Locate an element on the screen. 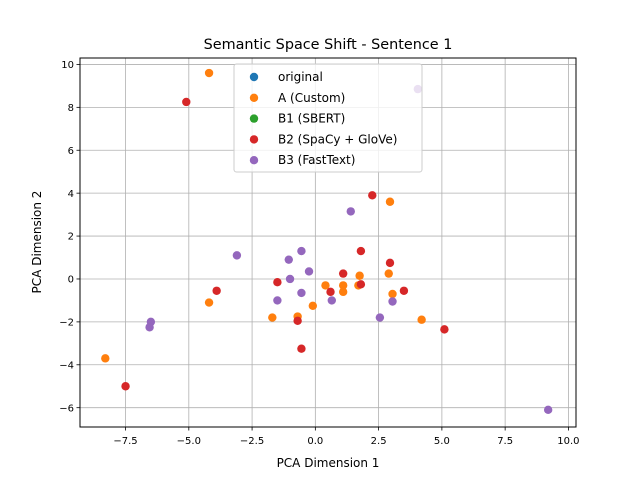 The width and height of the screenshot is (640, 480). x-axis-label: PCA Dimension 1 is located at coordinates (328, 463).